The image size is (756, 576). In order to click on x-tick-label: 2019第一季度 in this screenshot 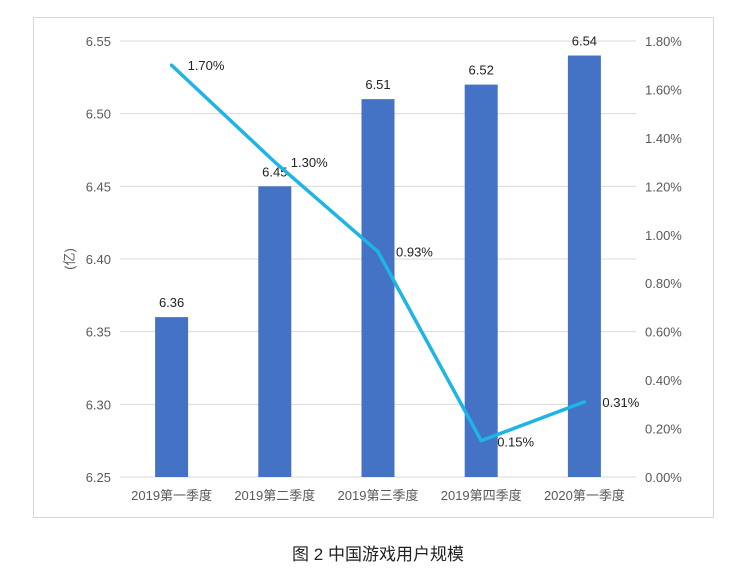, I will do `click(171, 495)`.